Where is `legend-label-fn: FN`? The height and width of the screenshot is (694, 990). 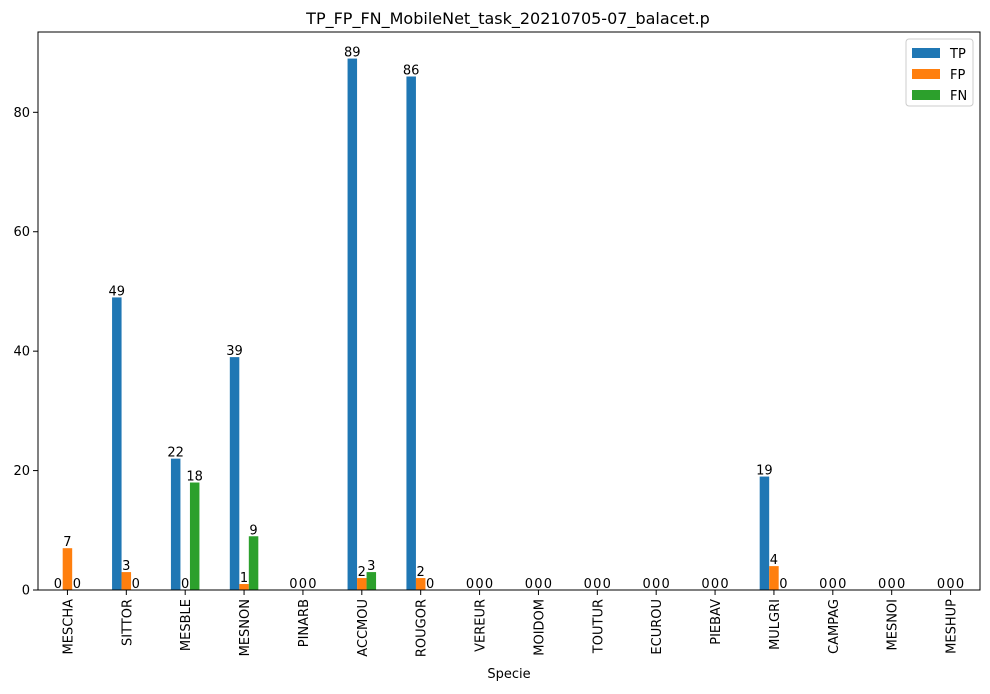
legend-label-fn: FN is located at coordinates (958, 96).